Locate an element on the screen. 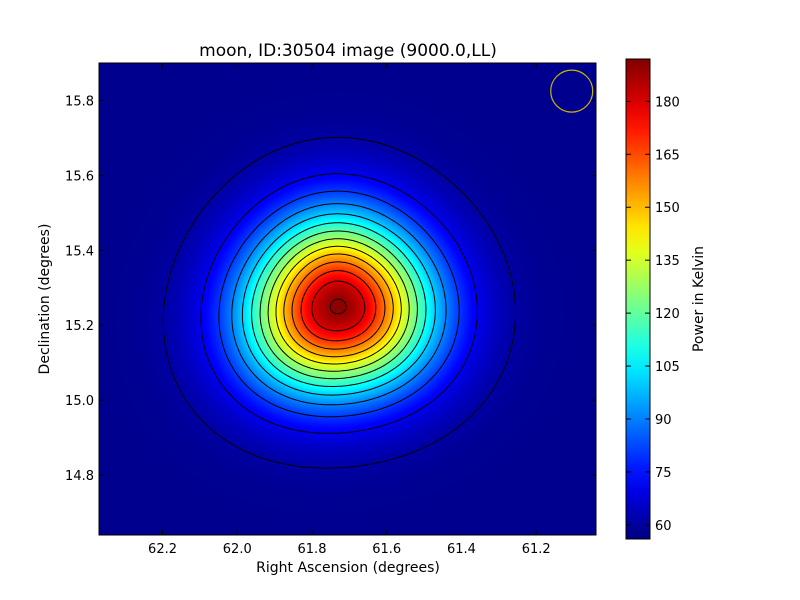  x-axis-label: Right Ascension (degrees) is located at coordinates (348, 568).